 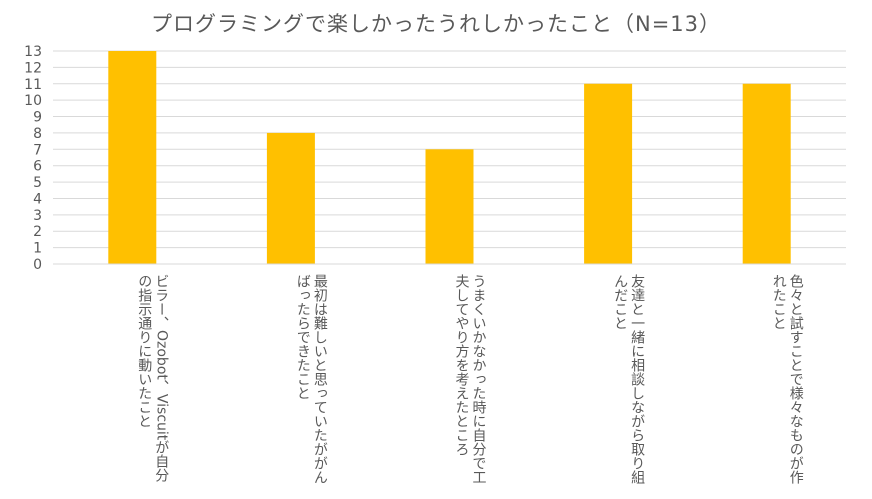 I want to click on y-tick-label: 5, so click(x=37, y=183).